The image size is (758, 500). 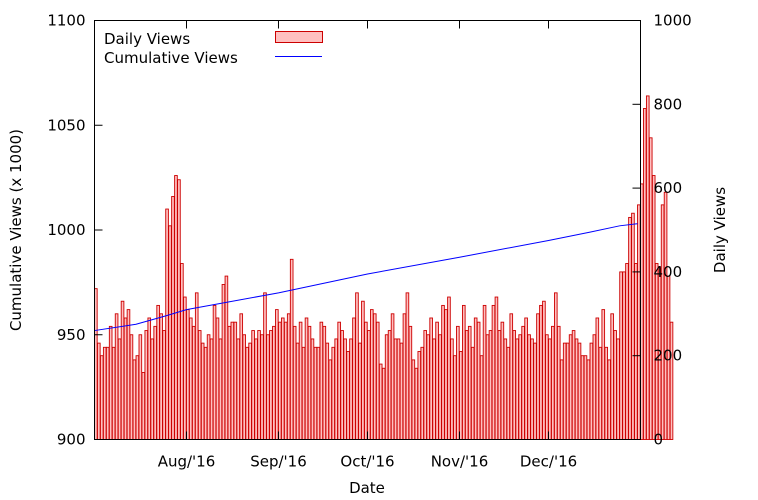 What do you see at coordinates (548, 462) in the screenshot?
I see `x-tick-label: Dec/'16` at bounding box center [548, 462].